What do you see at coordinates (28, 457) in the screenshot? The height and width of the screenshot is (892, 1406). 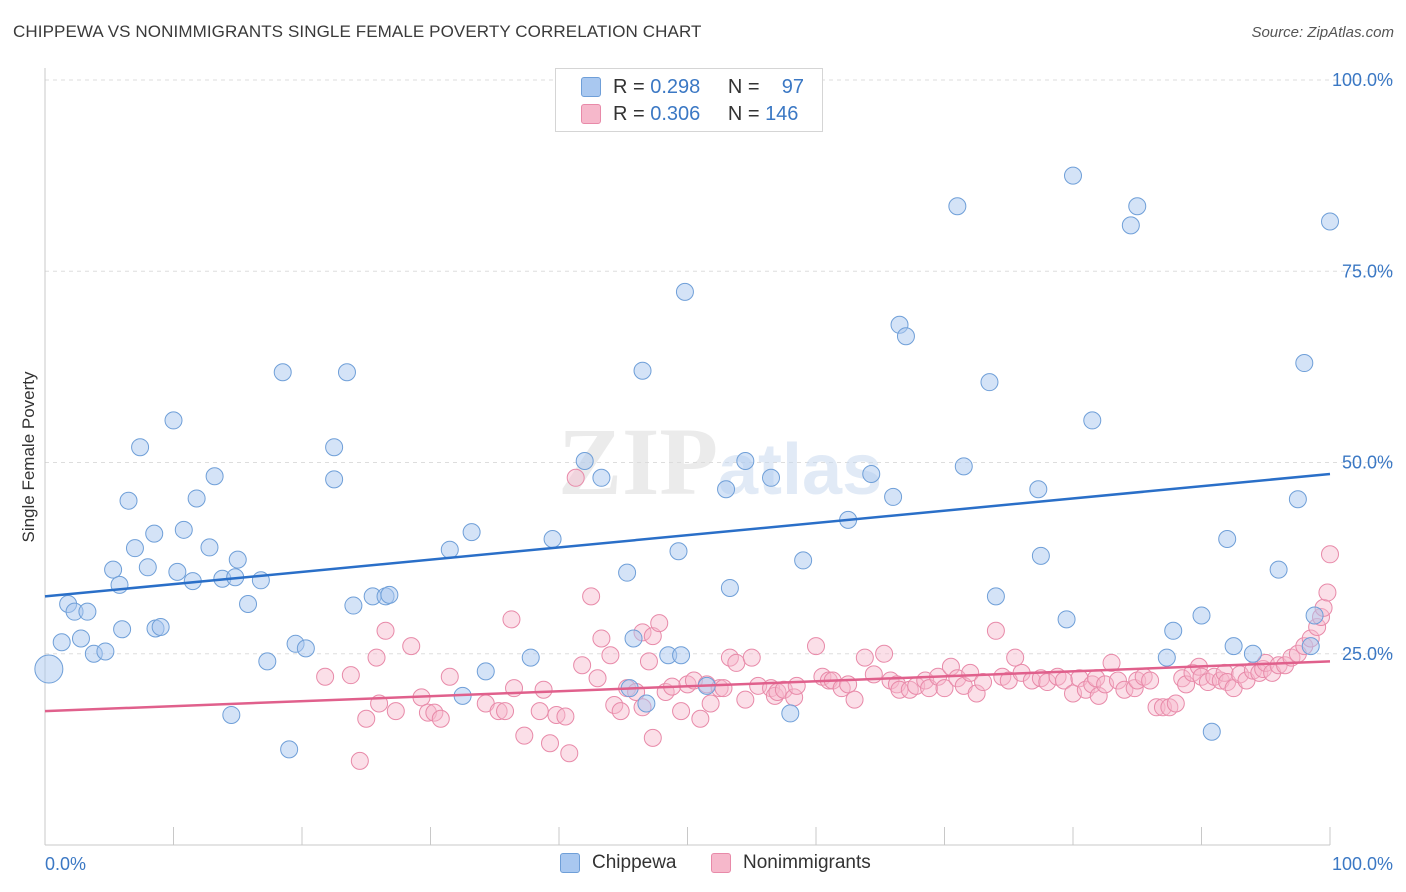 I see `y-axis-label: Single Female Poverty` at bounding box center [28, 457].